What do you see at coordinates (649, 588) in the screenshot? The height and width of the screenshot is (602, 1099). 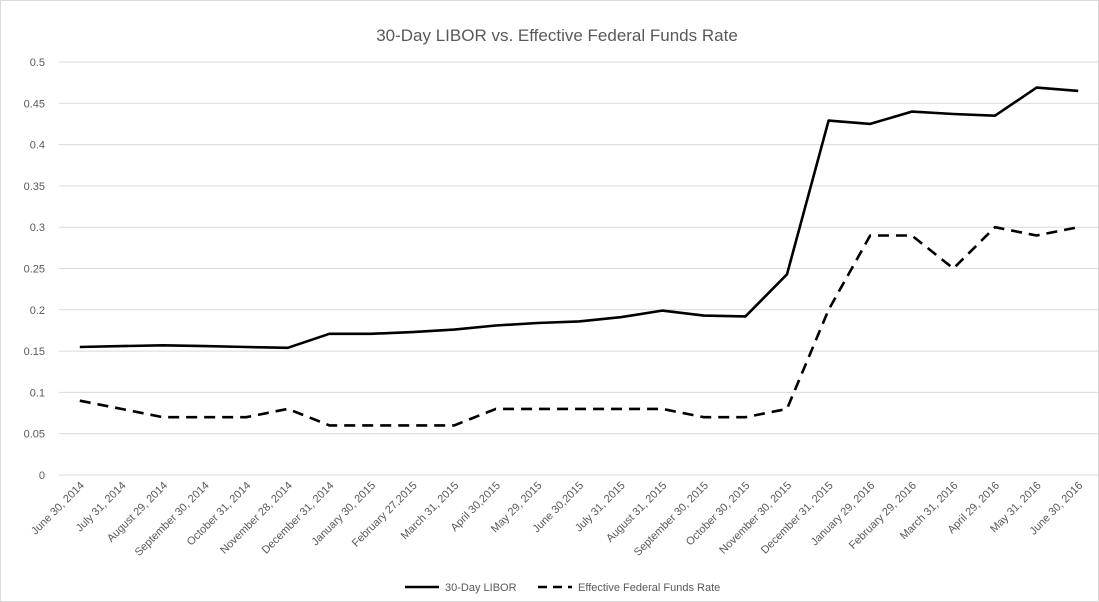 I see `legend-label-eff-funds: Effective Federal Funds Rate` at bounding box center [649, 588].